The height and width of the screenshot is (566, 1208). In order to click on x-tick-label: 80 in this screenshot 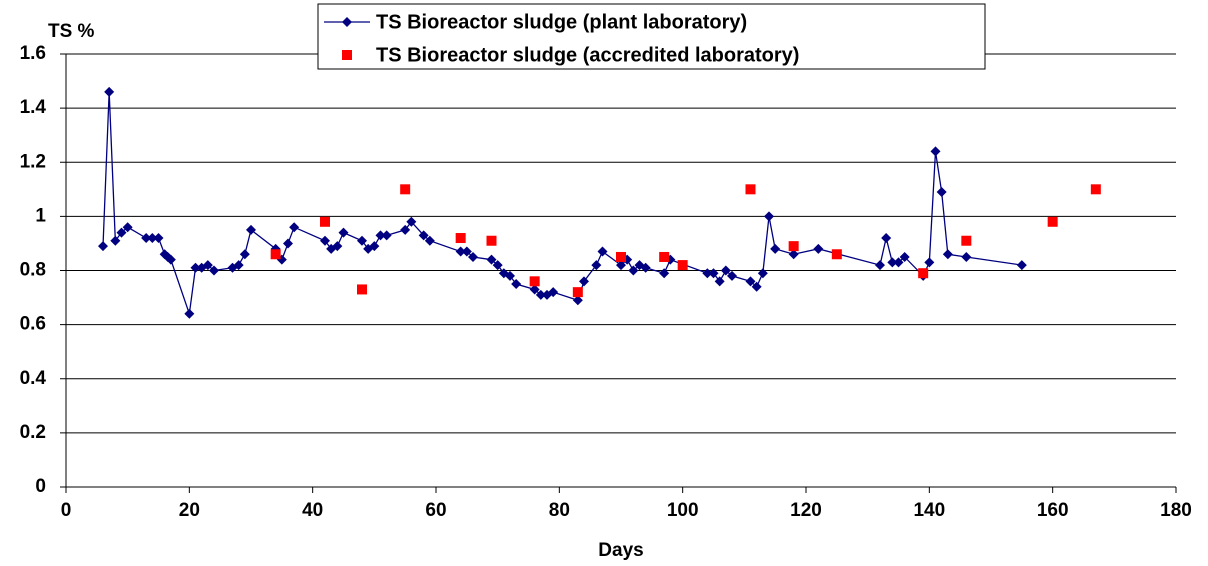, I will do `click(559, 510)`.